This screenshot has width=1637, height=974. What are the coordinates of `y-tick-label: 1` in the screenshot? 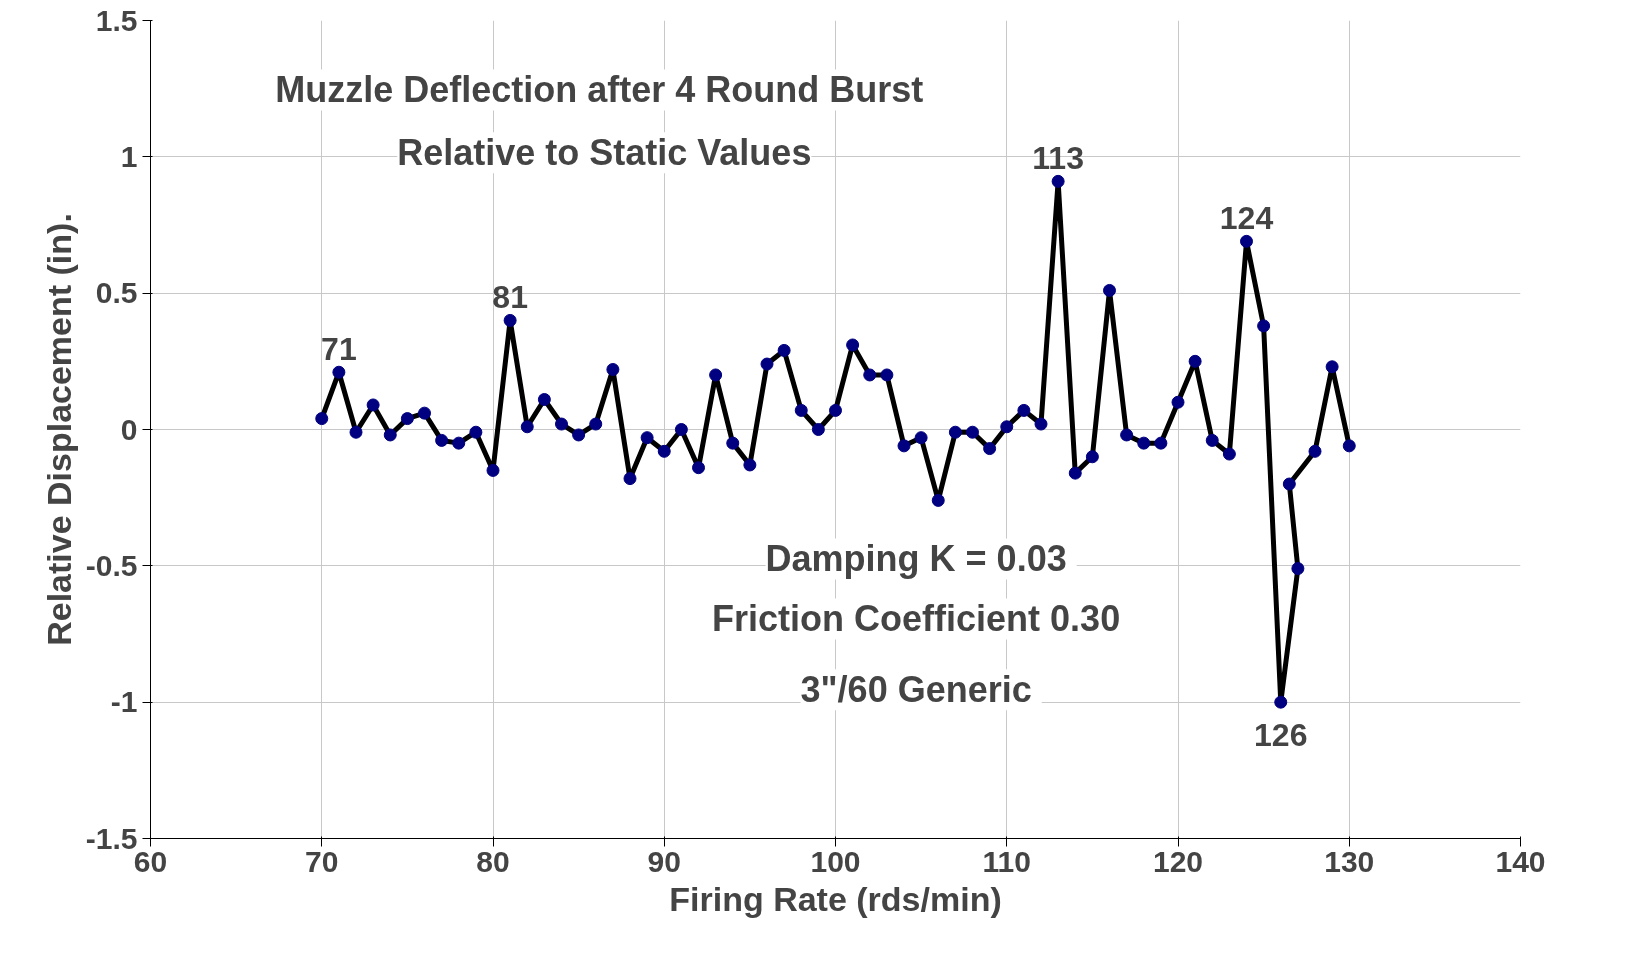 It's located at (129, 156).